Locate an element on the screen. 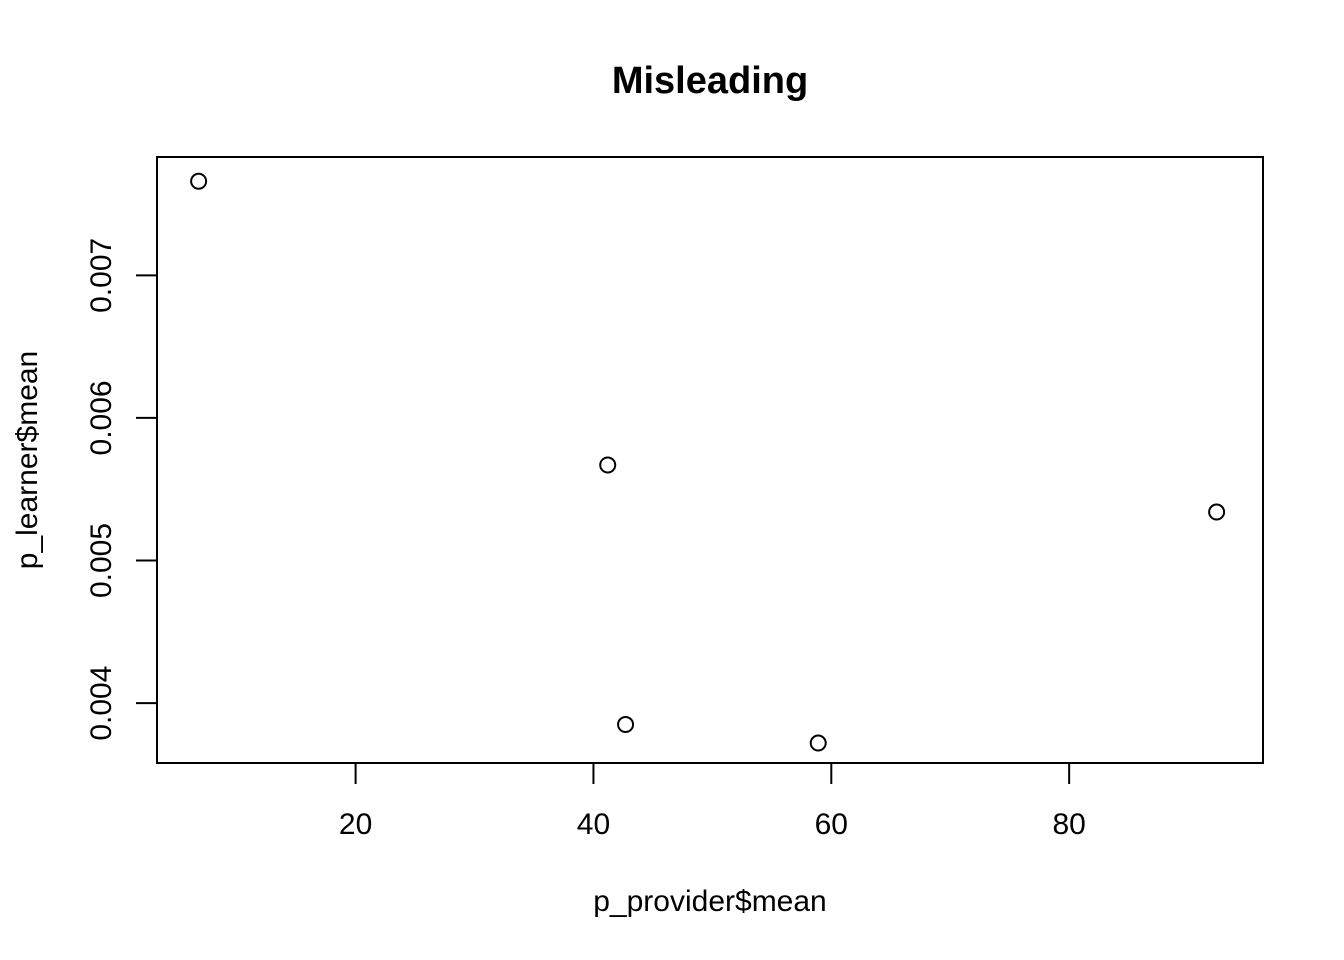 The height and width of the screenshot is (960, 1344). y-tick-label: 0.005 is located at coordinates (101, 560).